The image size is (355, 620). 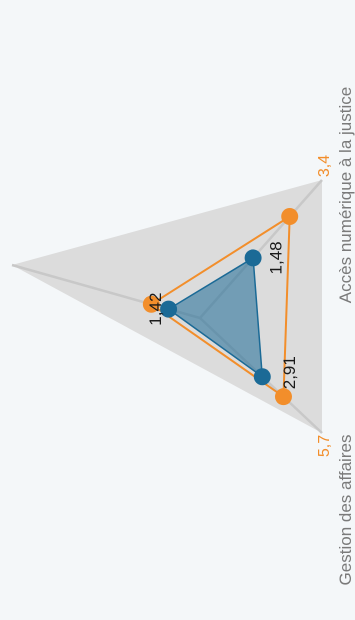 I want to click on data-label-1: 1,48, so click(x=276, y=257).